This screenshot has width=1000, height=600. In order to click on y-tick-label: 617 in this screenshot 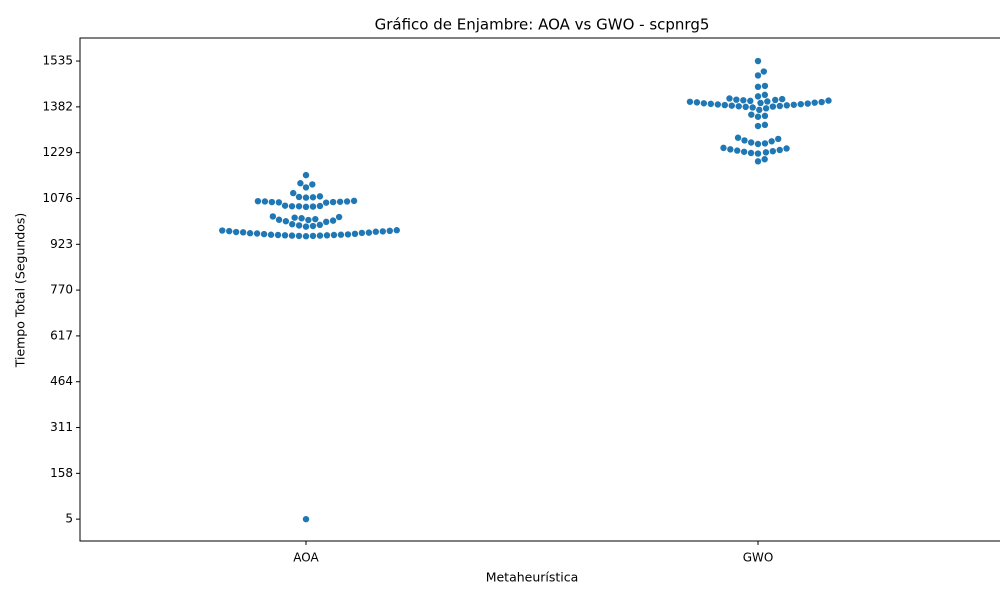, I will do `click(61, 335)`.